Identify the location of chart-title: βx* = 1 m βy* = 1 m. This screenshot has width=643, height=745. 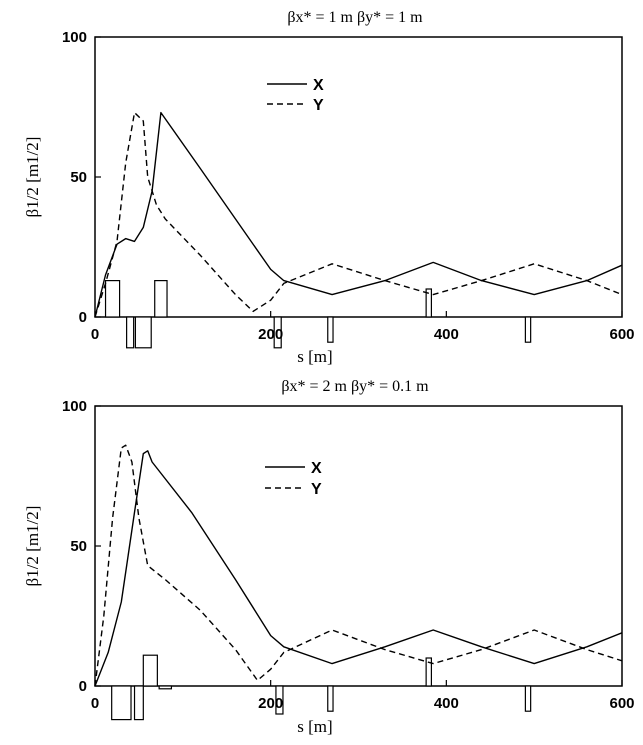
(355, 17).